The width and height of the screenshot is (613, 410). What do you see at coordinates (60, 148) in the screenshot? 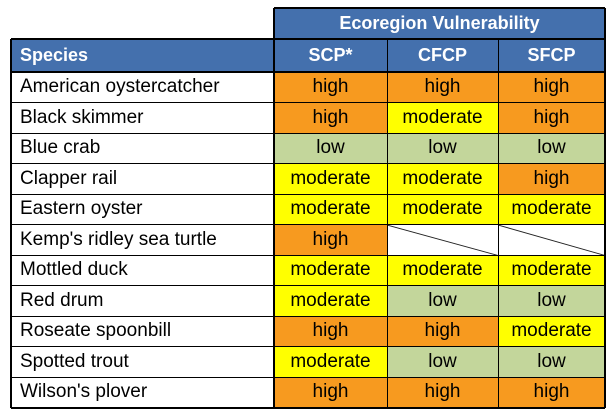
I see `species-name: Blue crab` at bounding box center [60, 148].